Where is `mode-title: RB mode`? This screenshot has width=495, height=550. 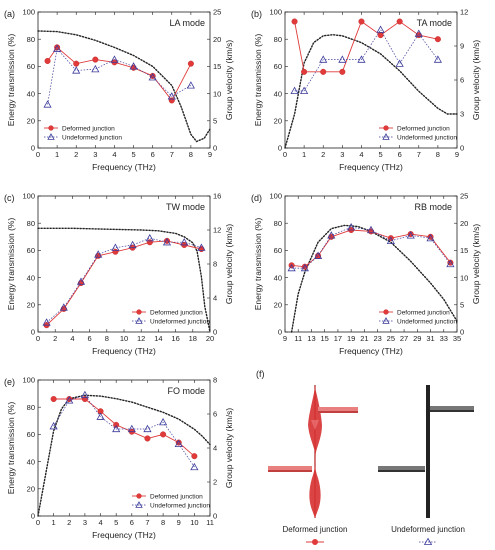
mode-title: RB mode is located at coordinates (433, 207).